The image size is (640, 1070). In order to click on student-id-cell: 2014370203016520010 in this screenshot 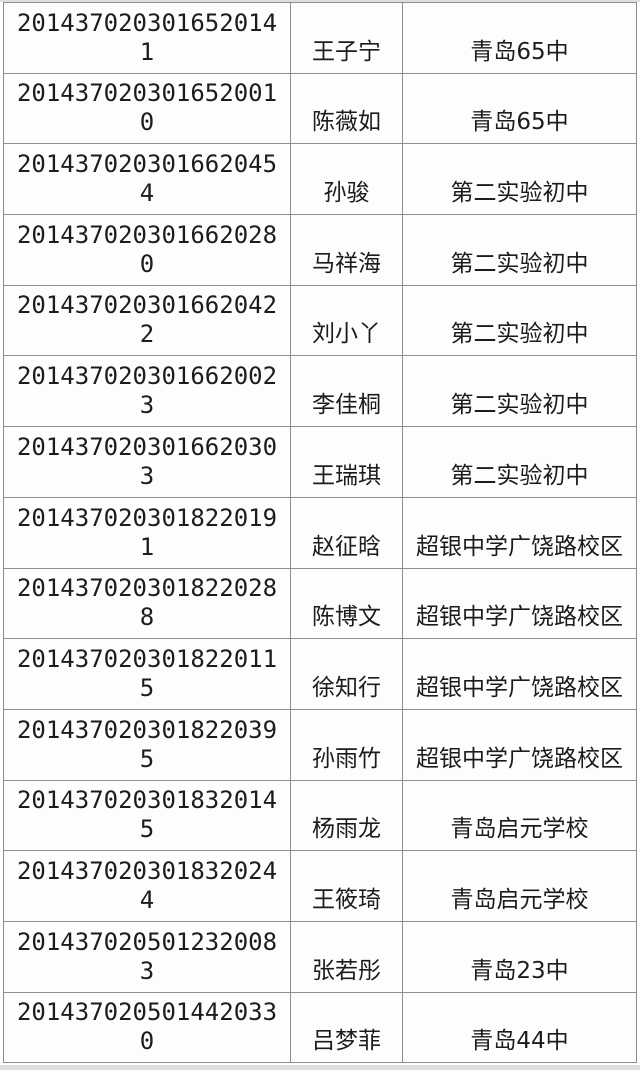, I will do `click(147, 108)`.